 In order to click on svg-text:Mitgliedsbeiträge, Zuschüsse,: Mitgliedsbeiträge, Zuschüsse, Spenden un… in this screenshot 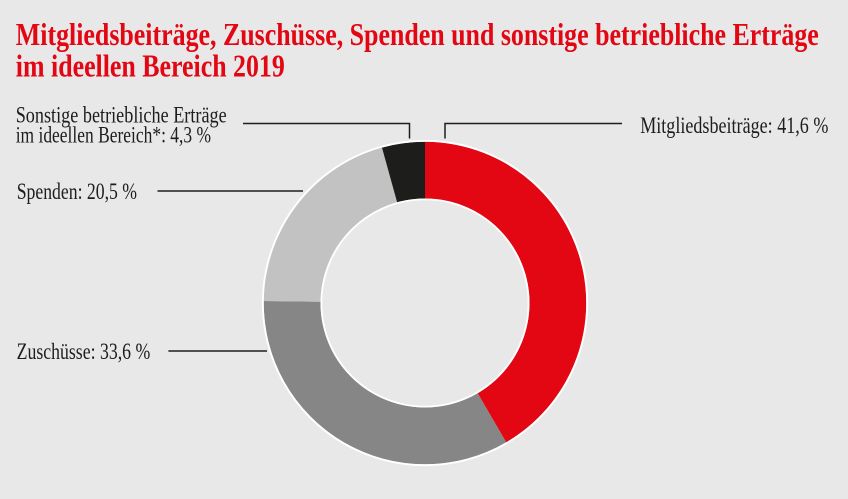, I will do `click(417, 34)`.